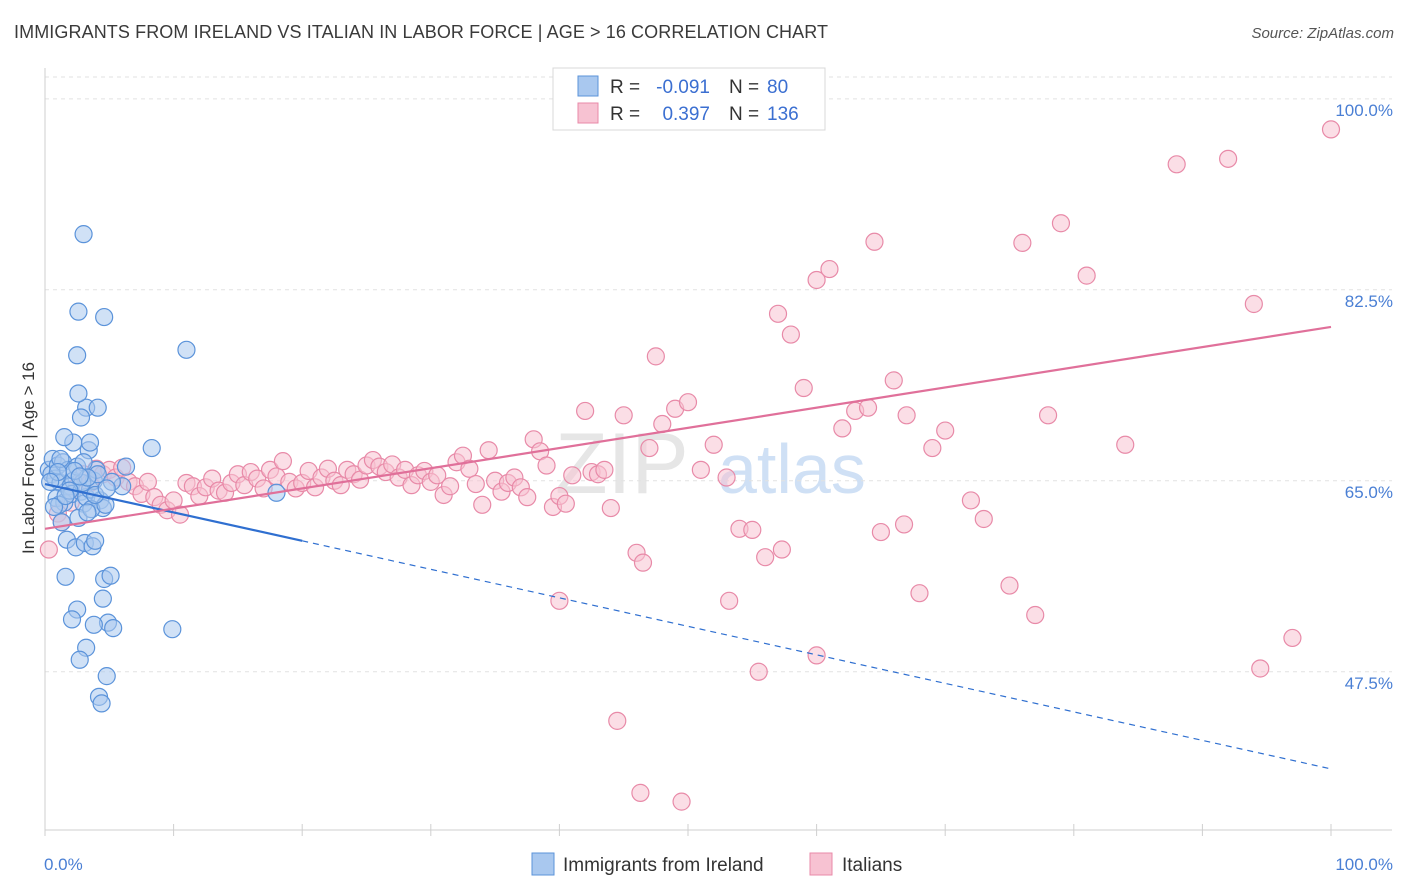  I want to click on legend-r-value-1: -0.091, so click(683, 87).